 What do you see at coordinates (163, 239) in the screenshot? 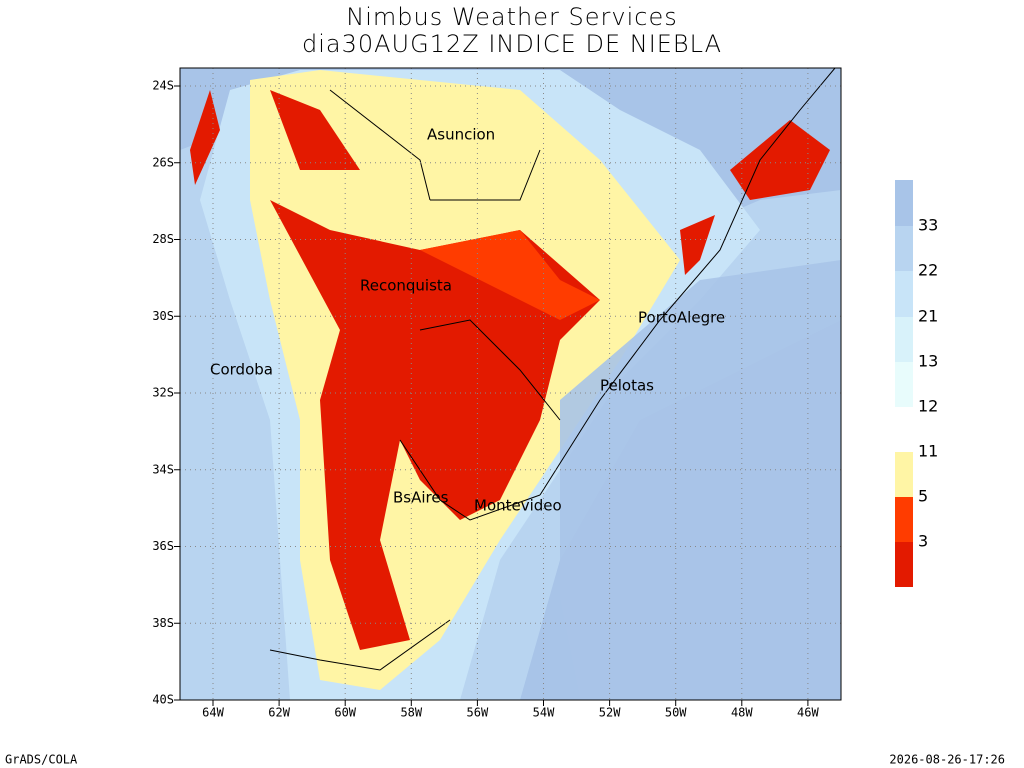
I see `lat-label: 28S` at bounding box center [163, 239].